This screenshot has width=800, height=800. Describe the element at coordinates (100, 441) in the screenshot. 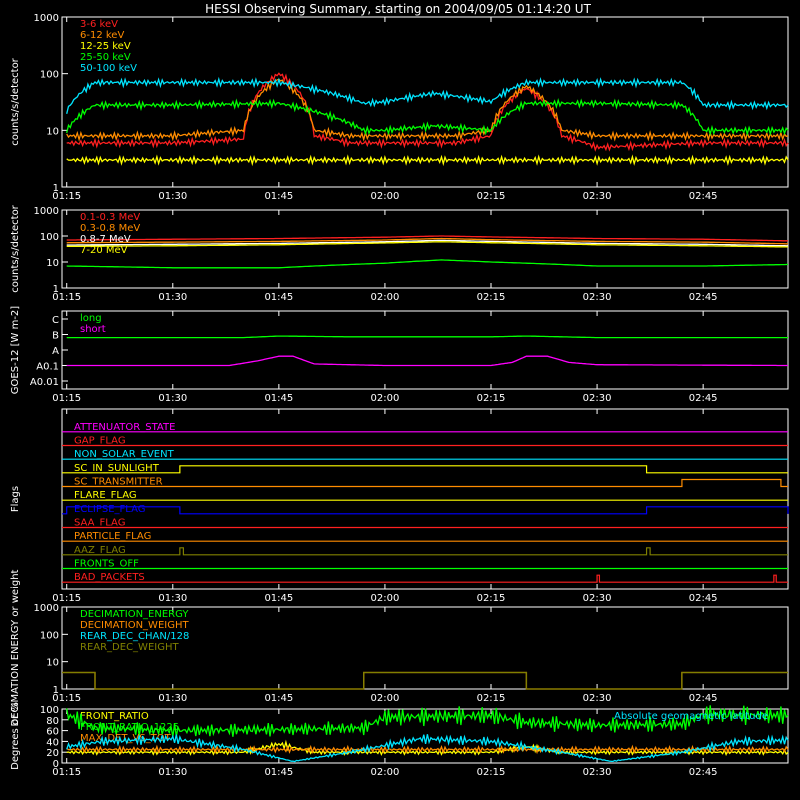

I see `flag-label: GAP_FLAG` at that location.